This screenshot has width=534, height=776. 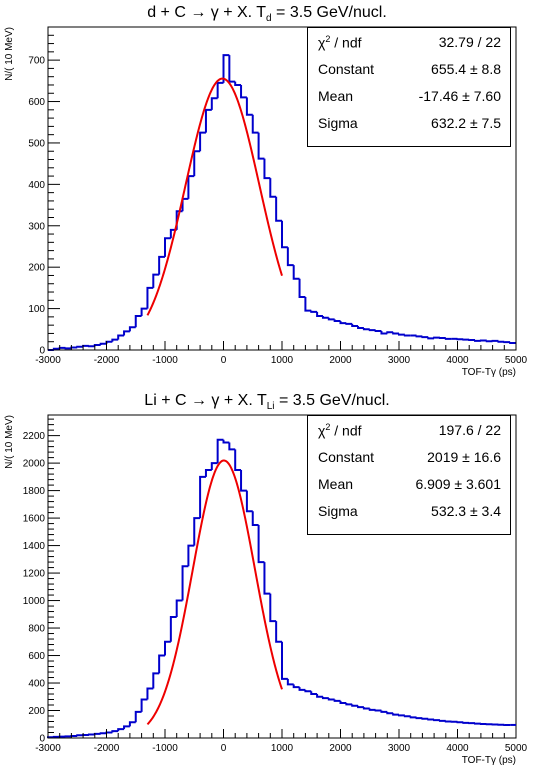 What do you see at coordinates (34, 464) in the screenshot?
I see `y-tick-label: 2000` at bounding box center [34, 464].